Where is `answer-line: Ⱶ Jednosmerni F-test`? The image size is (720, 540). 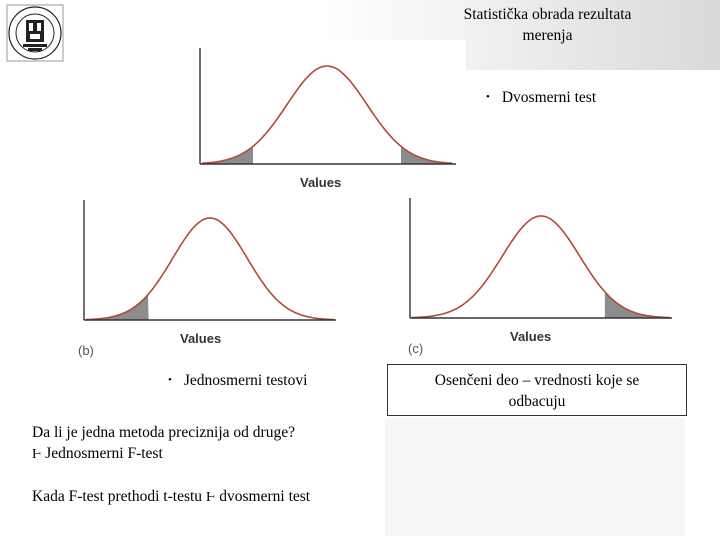
answer-line: Ⱶ Jednosmerni F-test is located at coordinates (97, 454).